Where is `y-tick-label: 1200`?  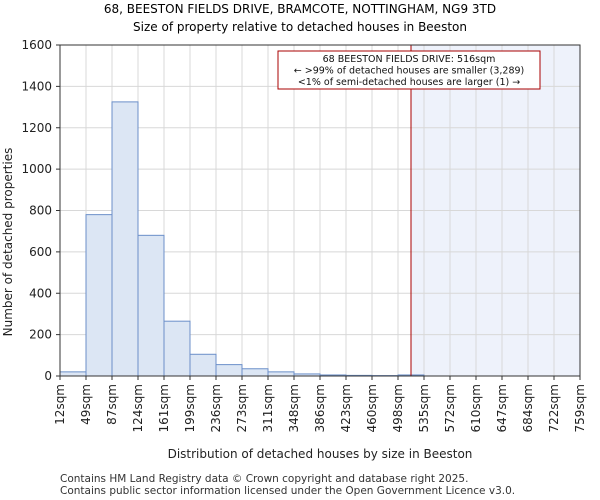 y-tick-label: 1200 is located at coordinates (36, 128).